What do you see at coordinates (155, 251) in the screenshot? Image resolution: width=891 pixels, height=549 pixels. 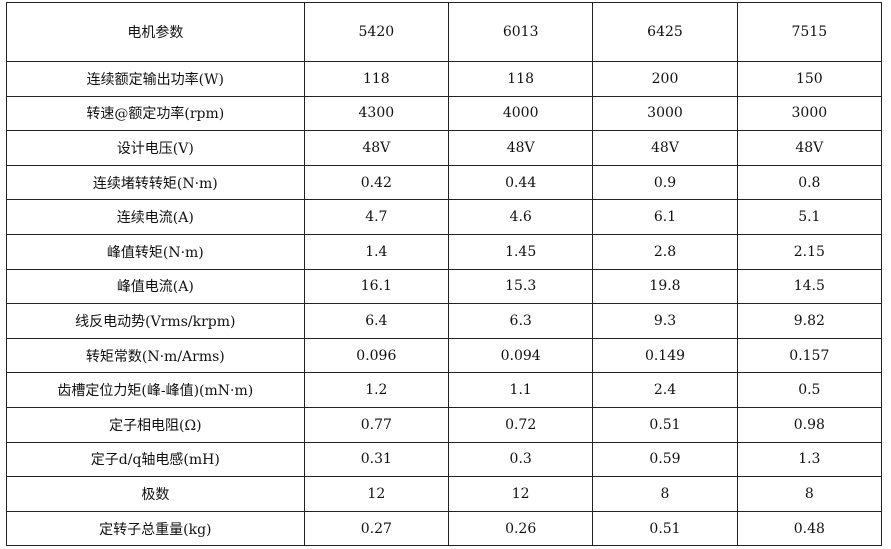 I see `row-label: 峰值转矩(N·m)` at bounding box center [155, 251].